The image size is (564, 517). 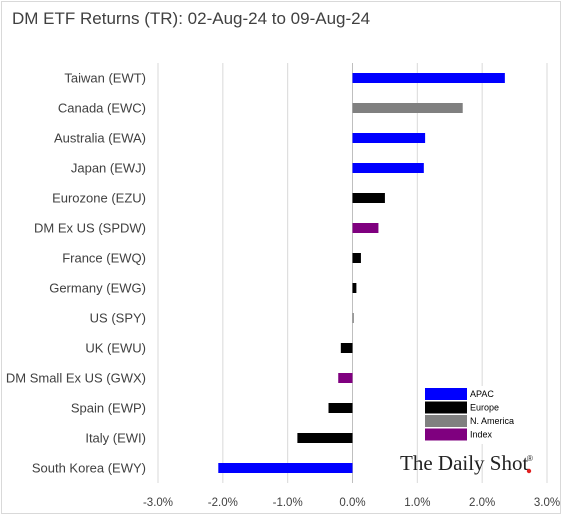 I want to click on bar-dm-small-ex-us-gwx, so click(x=345, y=378).